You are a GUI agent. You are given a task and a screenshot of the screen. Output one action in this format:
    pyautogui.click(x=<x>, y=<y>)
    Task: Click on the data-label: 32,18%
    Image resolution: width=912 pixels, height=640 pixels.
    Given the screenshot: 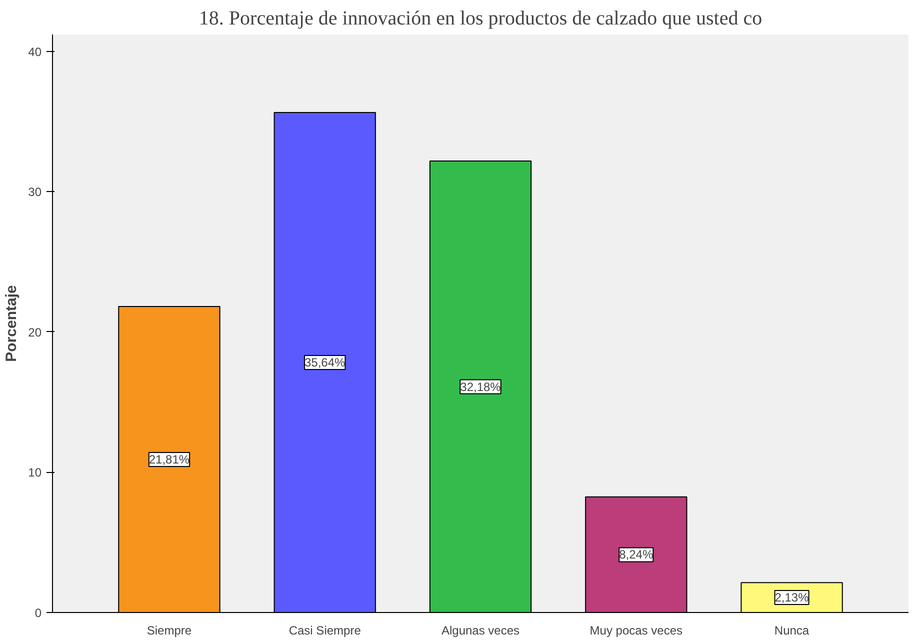 What is the action you would take?
    pyautogui.click(x=481, y=387)
    